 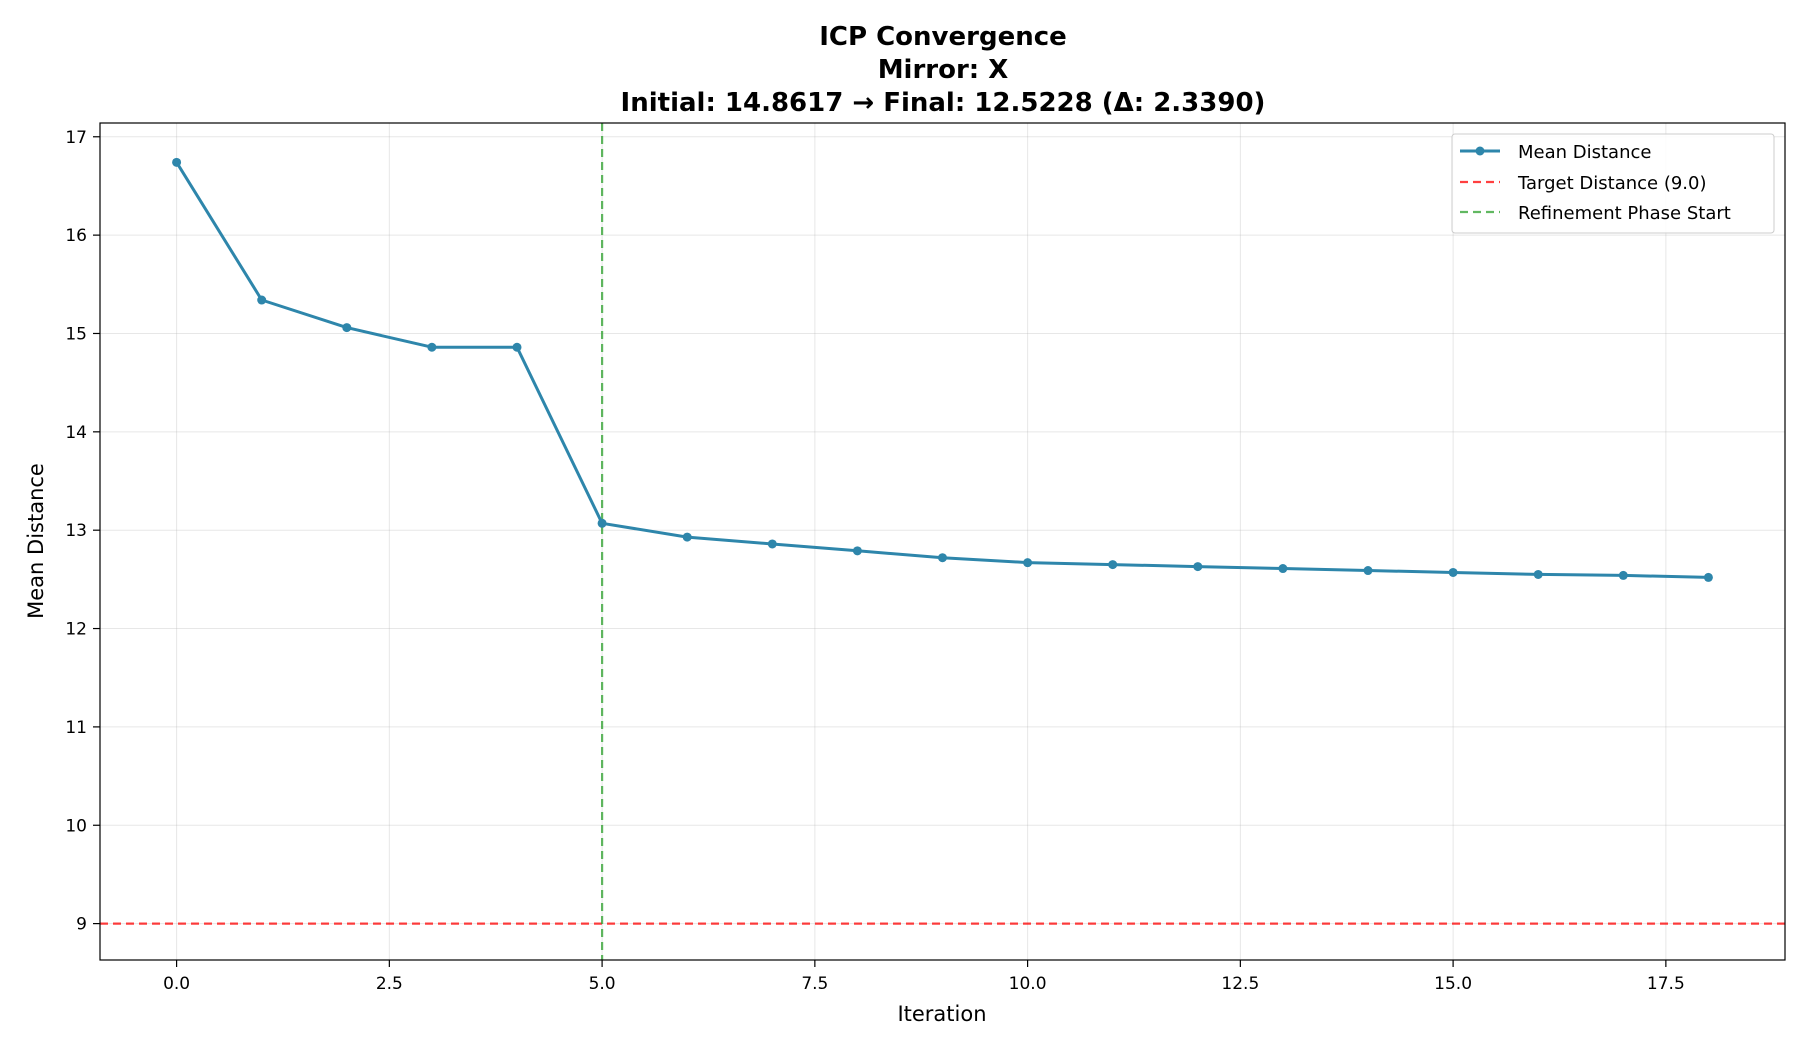 What do you see at coordinates (36, 541) in the screenshot?
I see `y-axis-label: Mean Distance` at bounding box center [36, 541].